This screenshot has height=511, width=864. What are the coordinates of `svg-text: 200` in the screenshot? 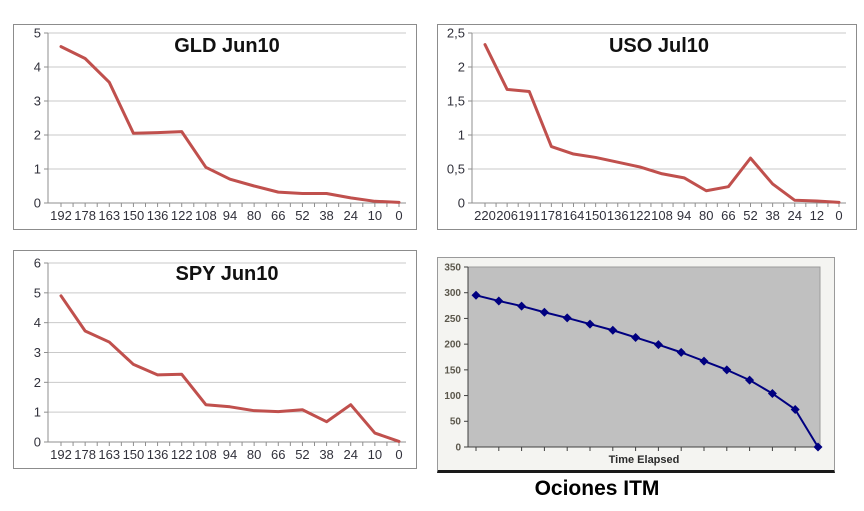 It's located at (452, 345).